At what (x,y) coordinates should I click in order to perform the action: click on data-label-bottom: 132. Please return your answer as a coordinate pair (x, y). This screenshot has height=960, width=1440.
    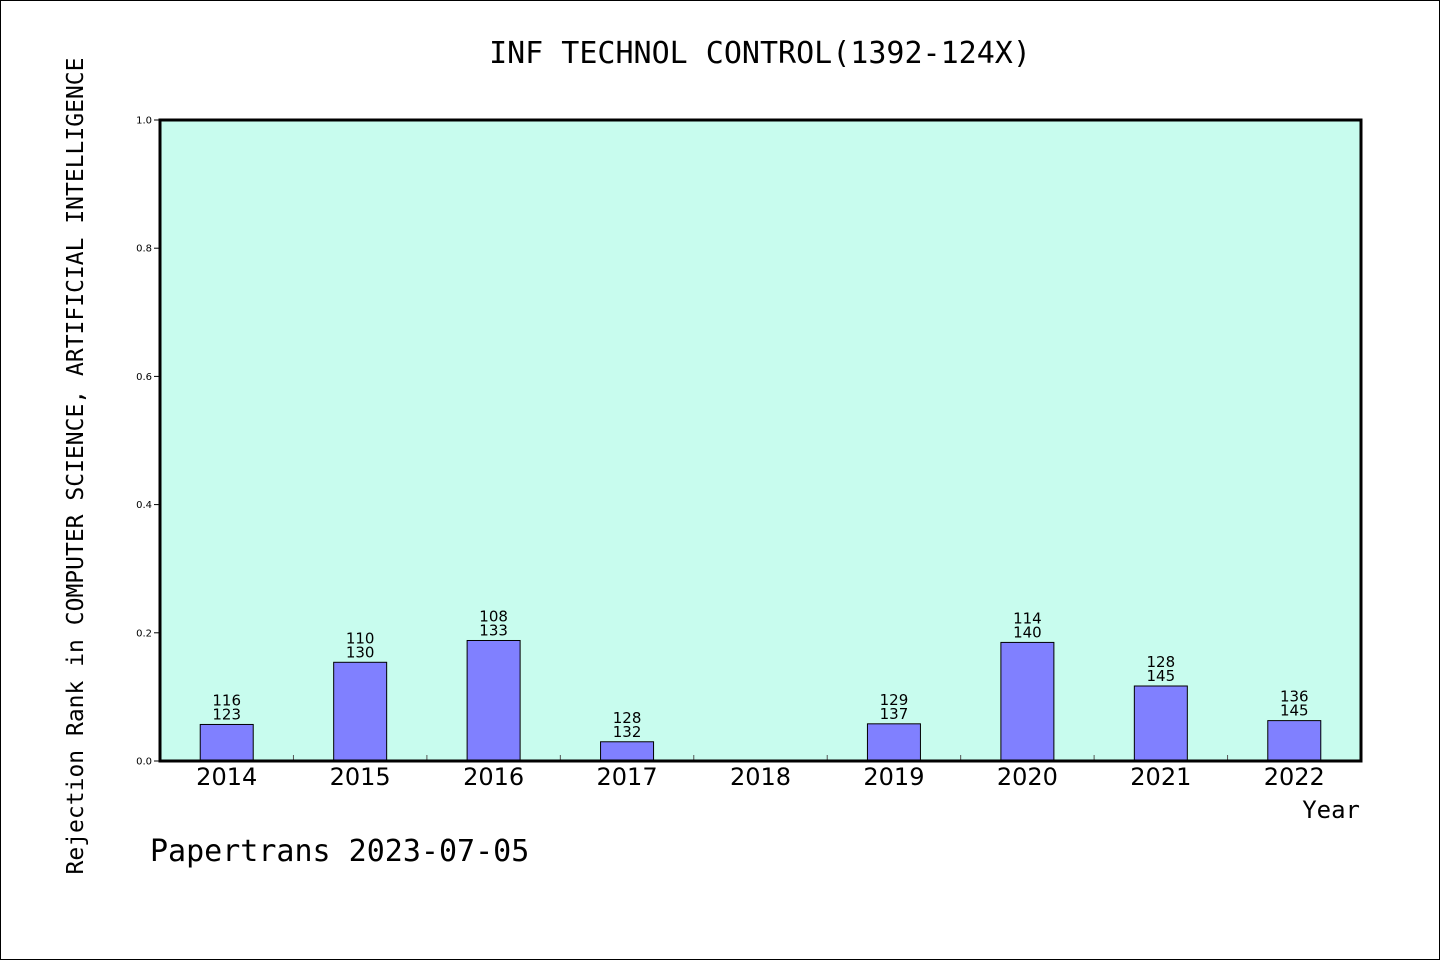
    Looking at the image, I should click on (627, 732).